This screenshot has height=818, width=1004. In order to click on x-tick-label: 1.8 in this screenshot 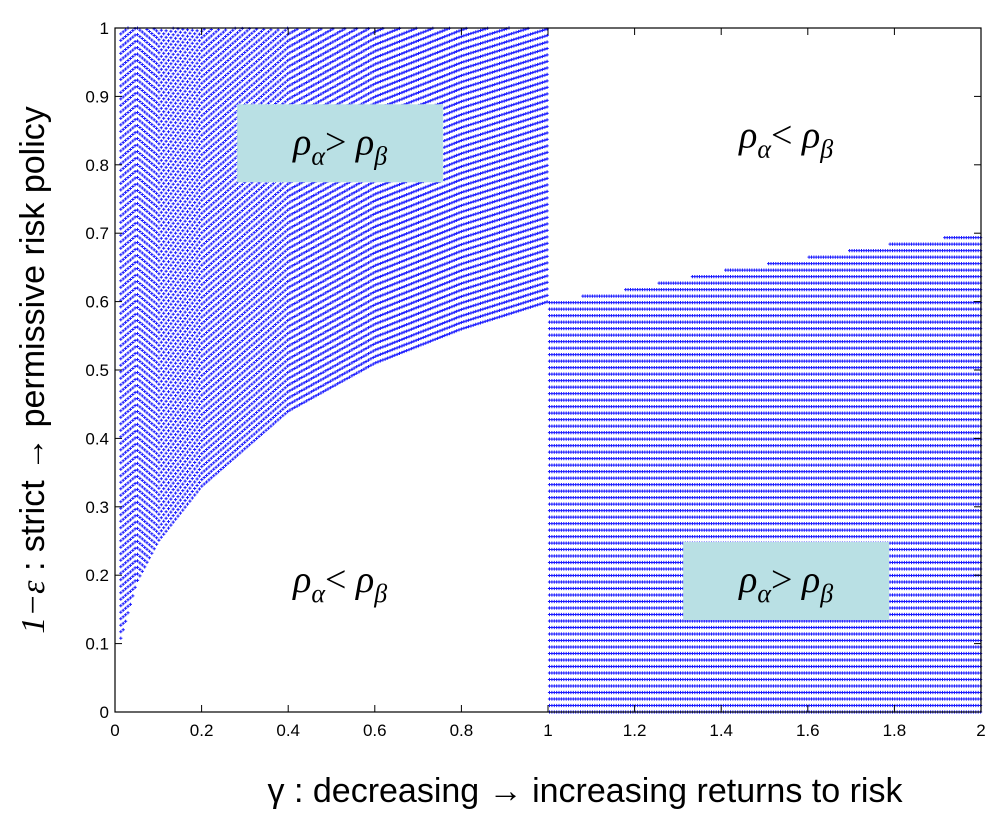, I will do `click(895, 730)`.